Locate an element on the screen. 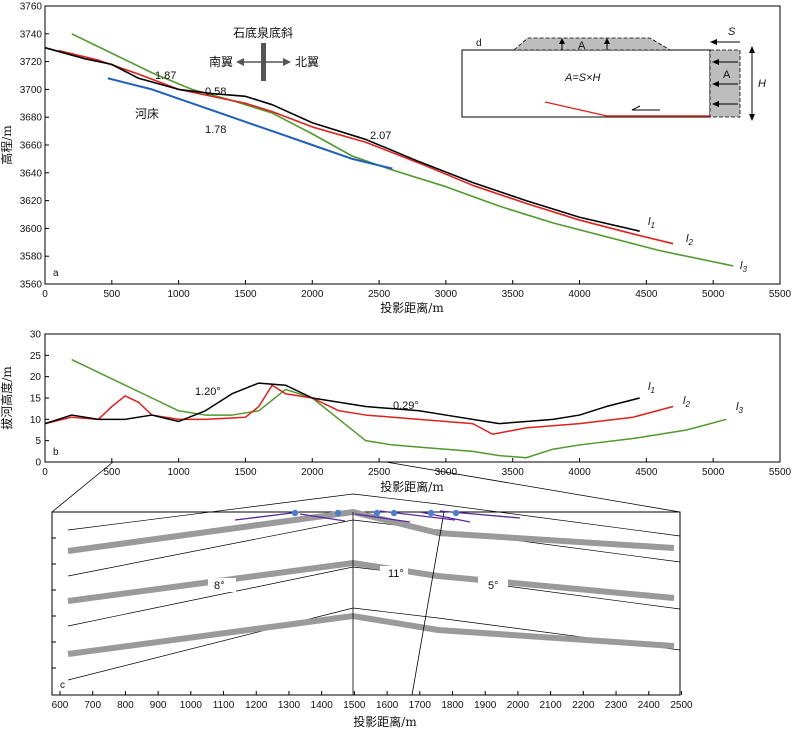  a-ytick-label: 3620 is located at coordinates (31, 201).